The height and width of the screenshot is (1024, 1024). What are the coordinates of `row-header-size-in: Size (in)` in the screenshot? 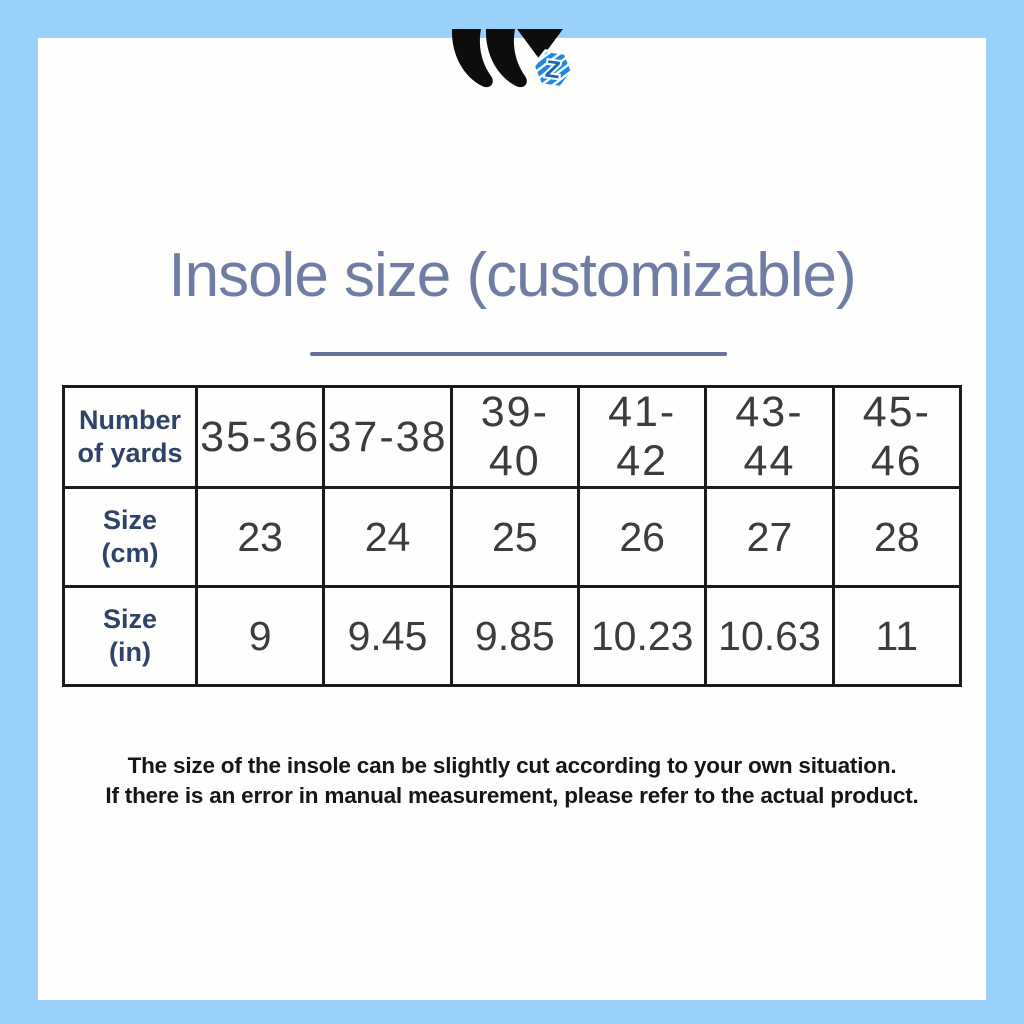 It's located at (130, 636).